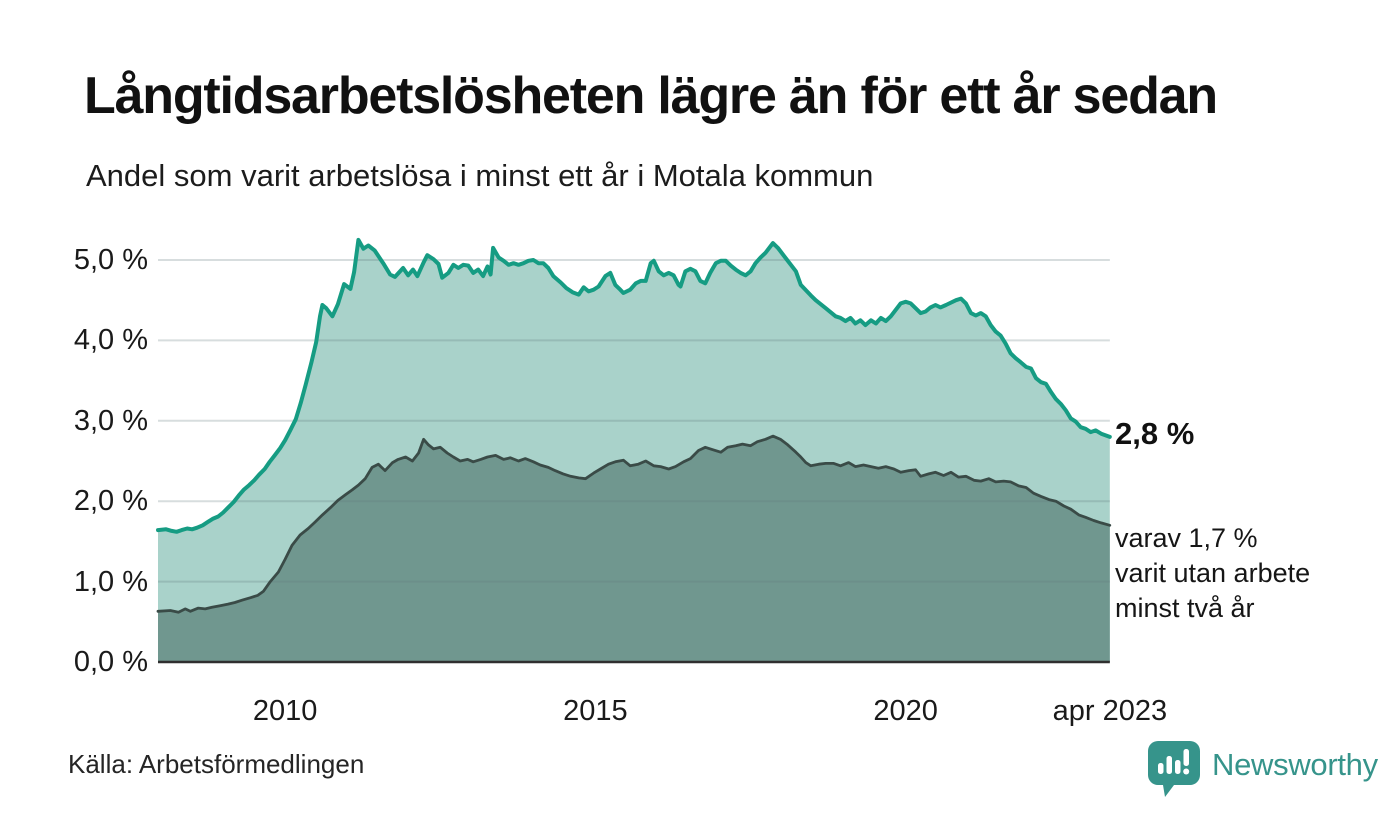 The width and height of the screenshot is (1400, 840). Describe the element at coordinates (1295, 764) in the screenshot. I see `newsworthy-logo-text: Newsworthy` at that location.